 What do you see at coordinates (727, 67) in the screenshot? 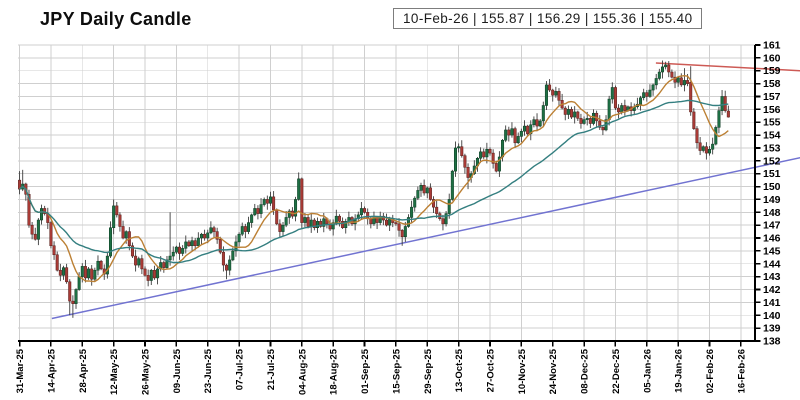
I see `trendline-resistance` at bounding box center [727, 67].